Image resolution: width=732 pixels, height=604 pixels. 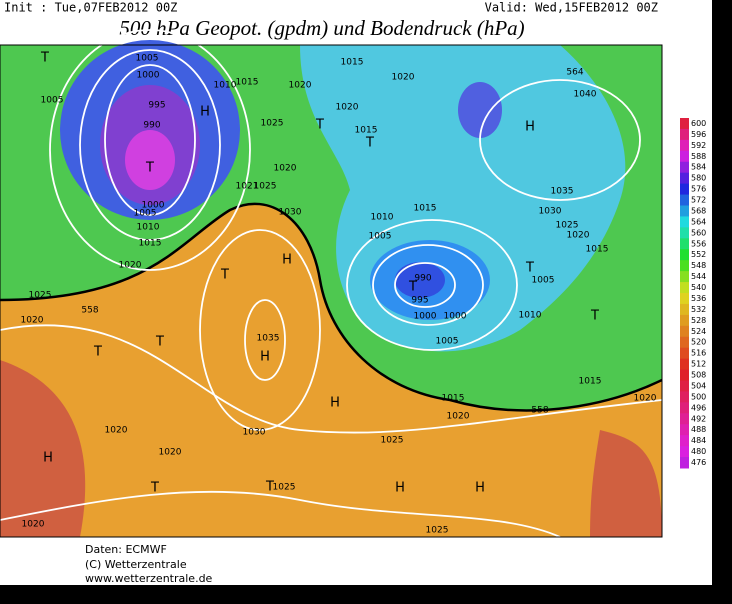 I want to click on colorbar-label: 600, so click(x=698, y=123).